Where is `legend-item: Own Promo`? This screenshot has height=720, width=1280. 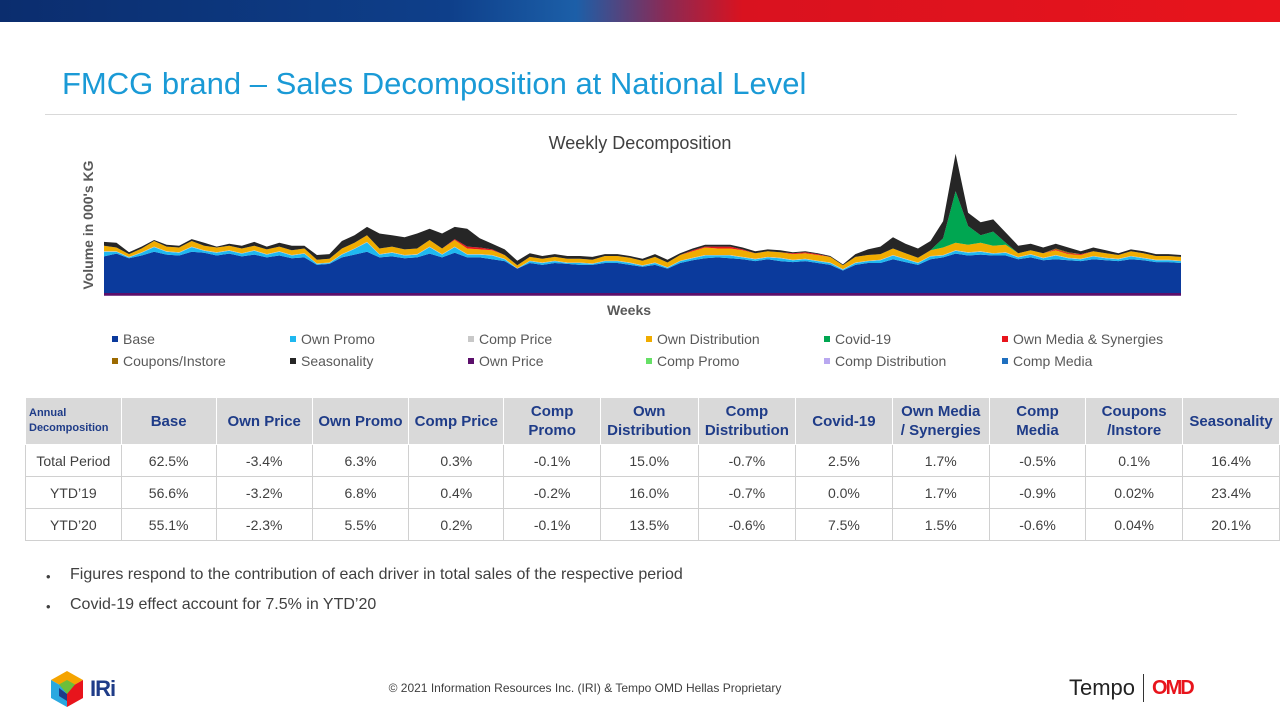
legend-item: Own Promo is located at coordinates (332, 339).